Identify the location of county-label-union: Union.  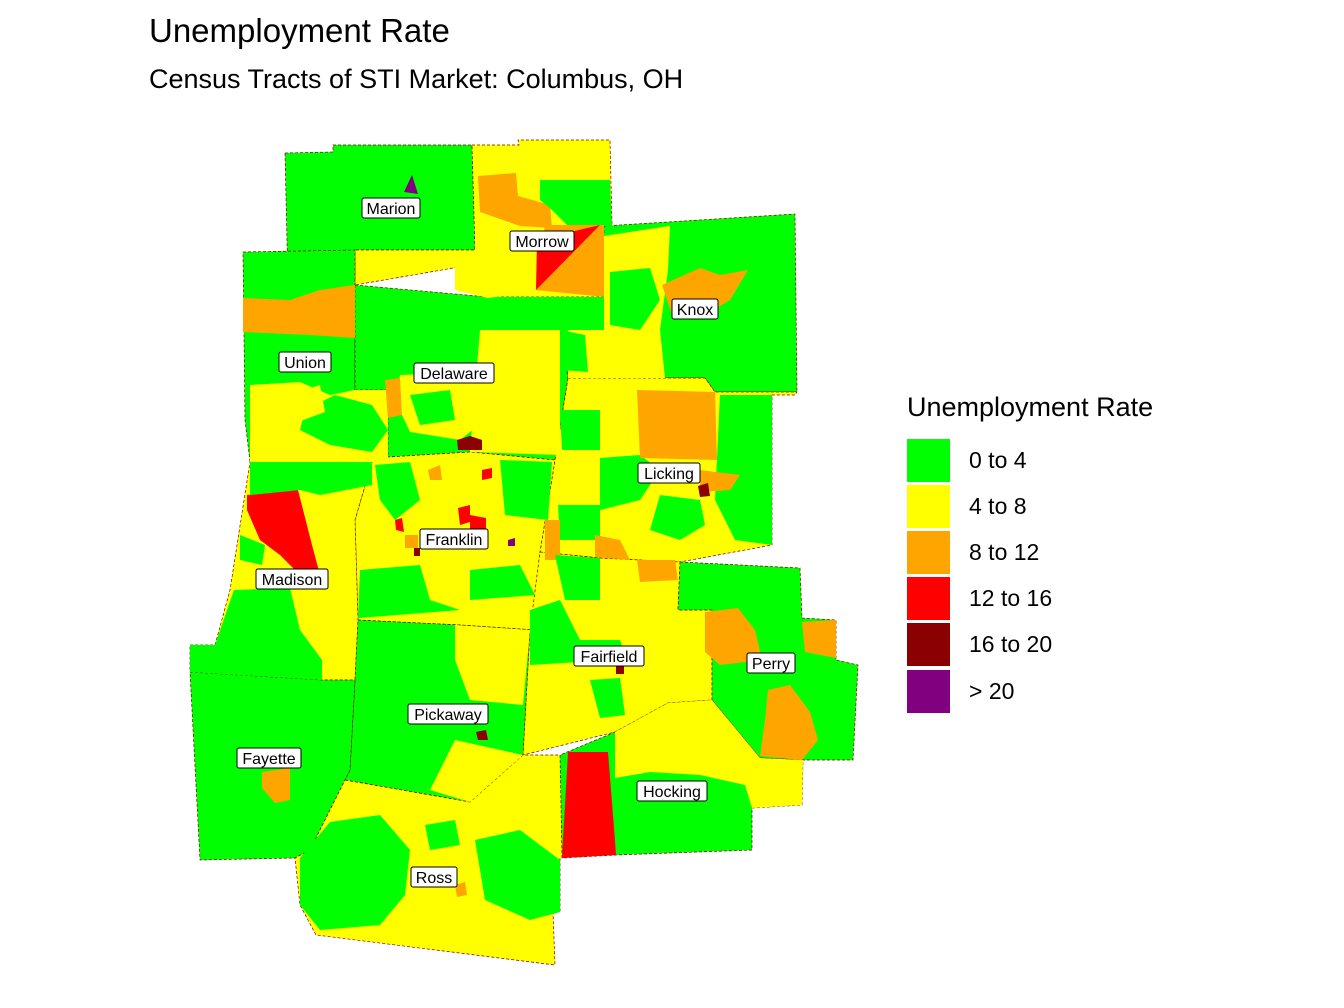
(305, 362).